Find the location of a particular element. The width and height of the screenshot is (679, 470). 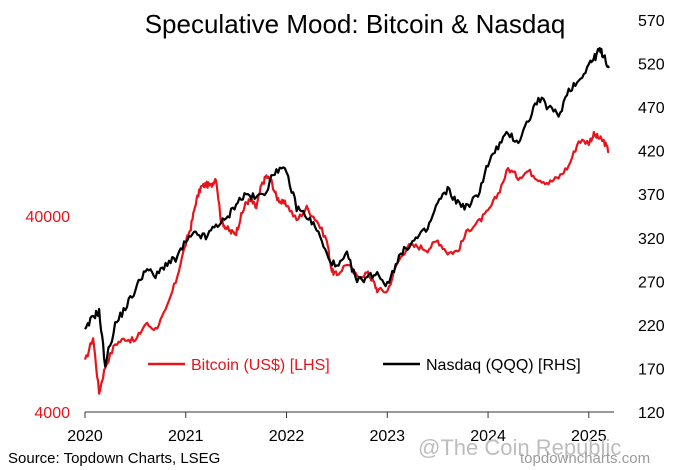

y-right-tick-label: 220 is located at coordinates (651, 326).